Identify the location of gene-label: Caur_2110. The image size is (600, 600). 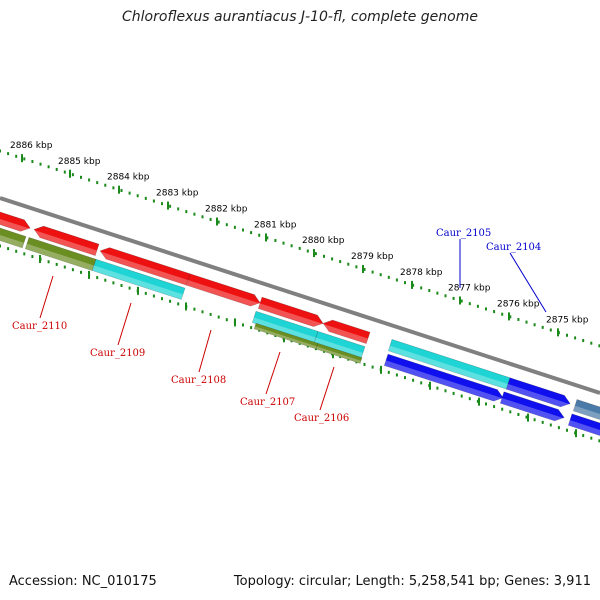
(39, 326).